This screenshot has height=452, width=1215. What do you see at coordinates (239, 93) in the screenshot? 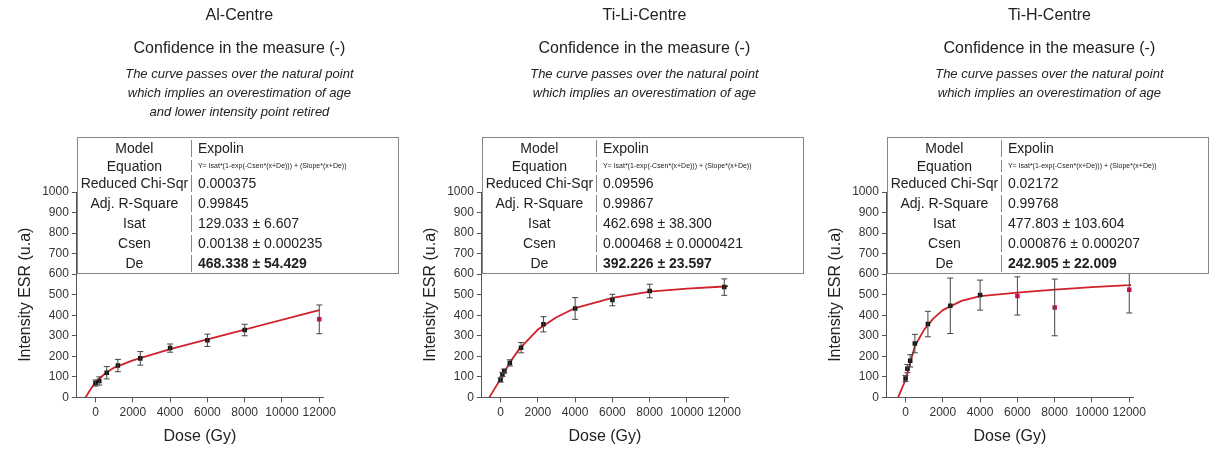
I see `text: The curve passes over the natural point which implies an overestimation of age and lower intensity point retired` at bounding box center [239, 93].